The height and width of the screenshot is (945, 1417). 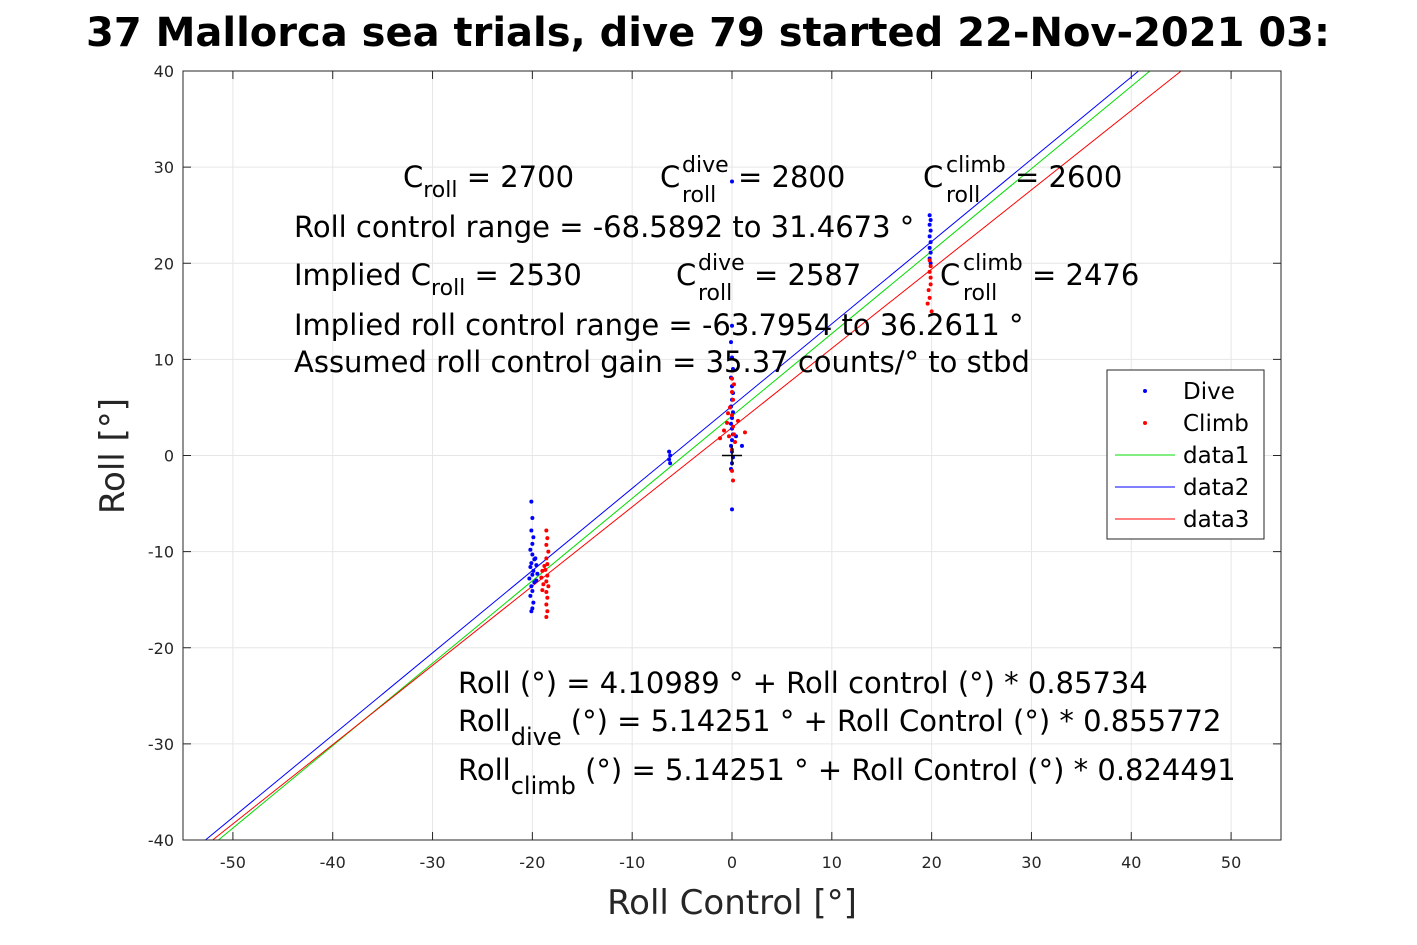 What do you see at coordinates (732, 903) in the screenshot?
I see `x-axis-label: Roll Control [°]` at bounding box center [732, 903].